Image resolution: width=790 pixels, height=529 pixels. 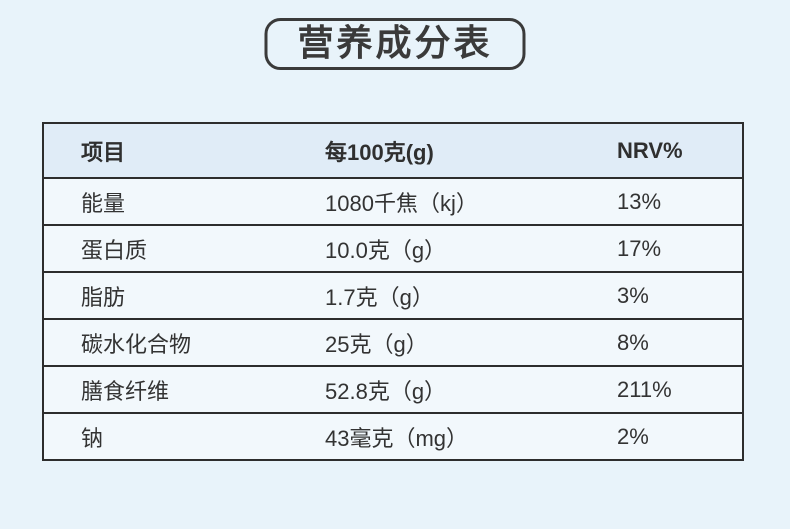 What do you see at coordinates (376, 344) in the screenshot?
I see `row-per-100g-value: 25克（g）` at bounding box center [376, 344].